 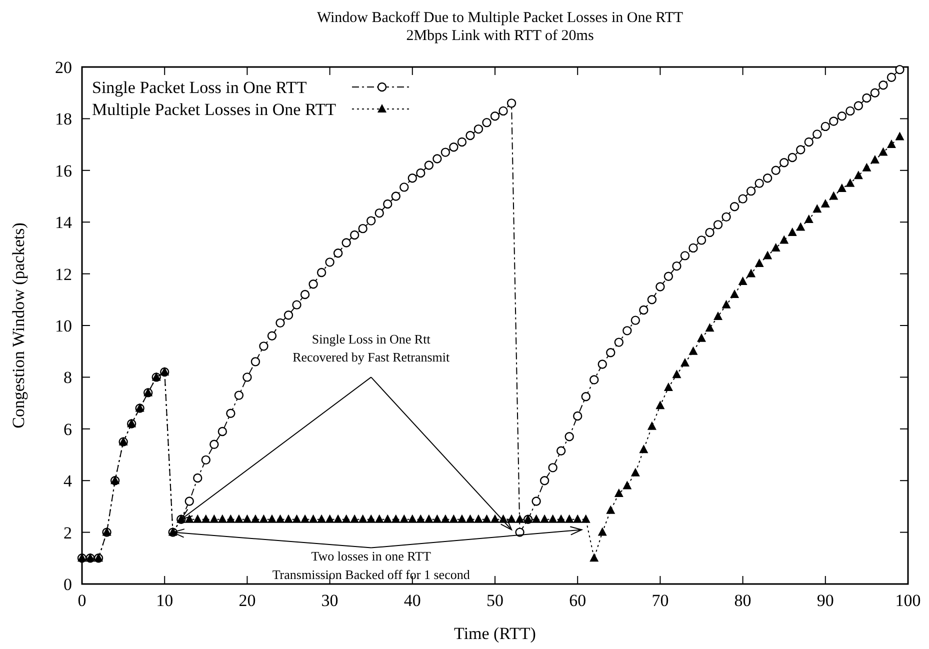 What do you see at coordinates (63, 67) in the screenshot?
I see `y-tick-label: 20` at bounding box center [63, 67].